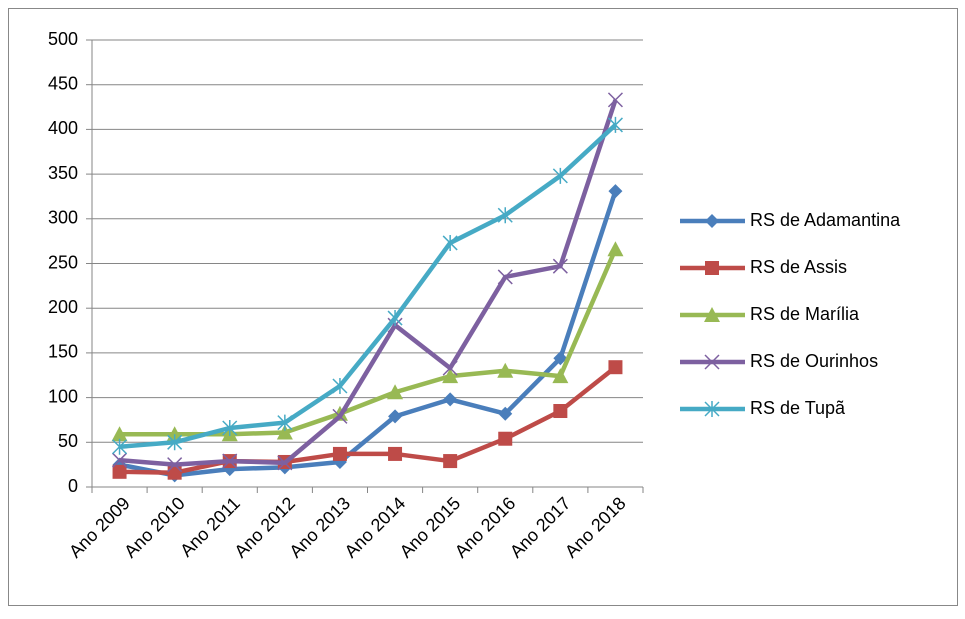 This screenshot has height=619, width=965. Describe the element at coordinates (798, 408) in the screenshot. I see `legend-label: RS de Tupã` at that location.